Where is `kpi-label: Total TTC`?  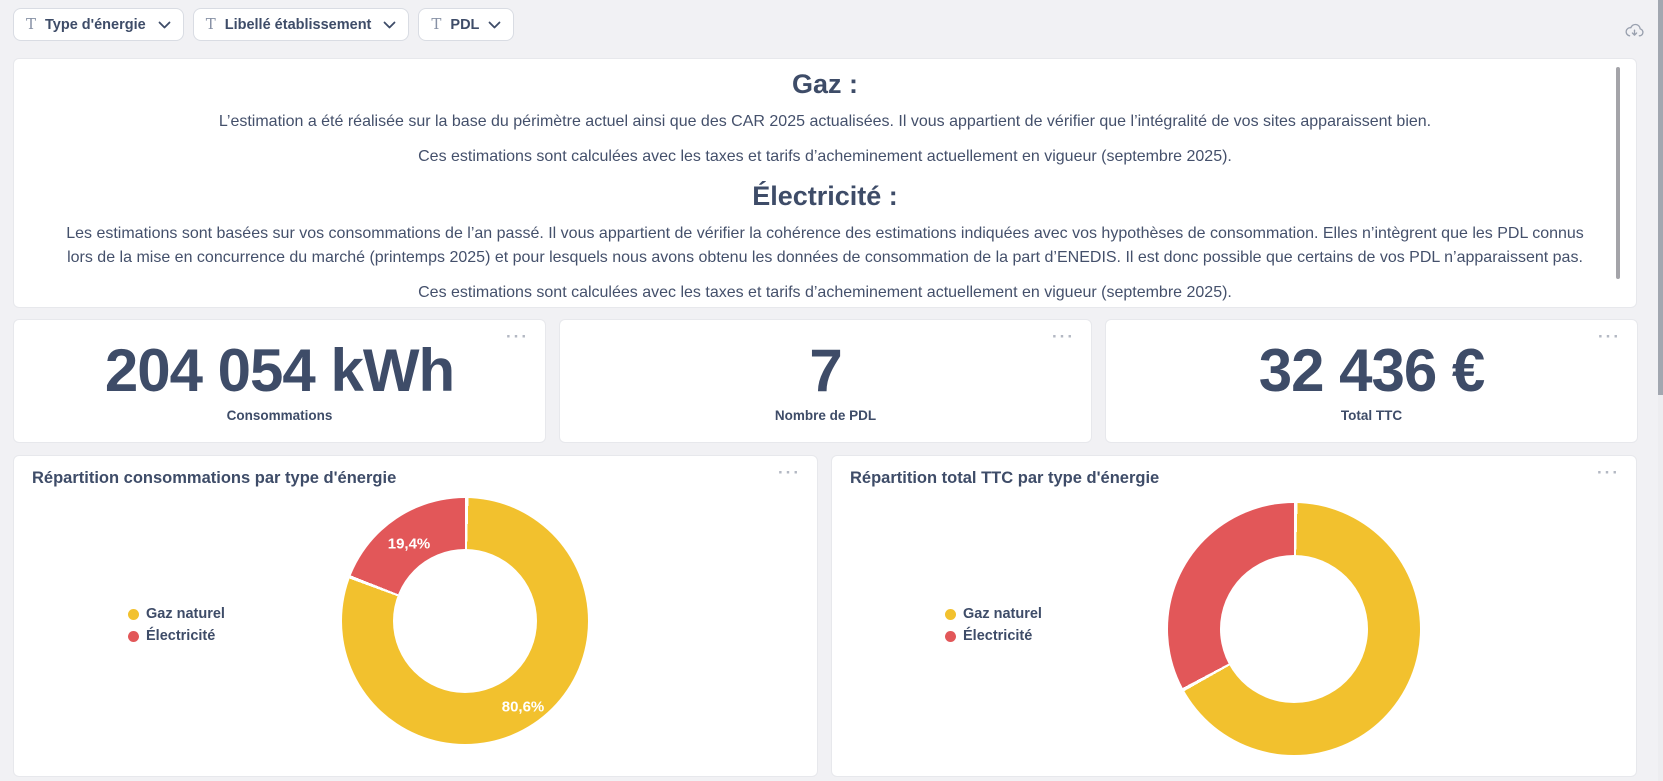 kpi-label: Total TTC is located at coordinates (1371, 415).